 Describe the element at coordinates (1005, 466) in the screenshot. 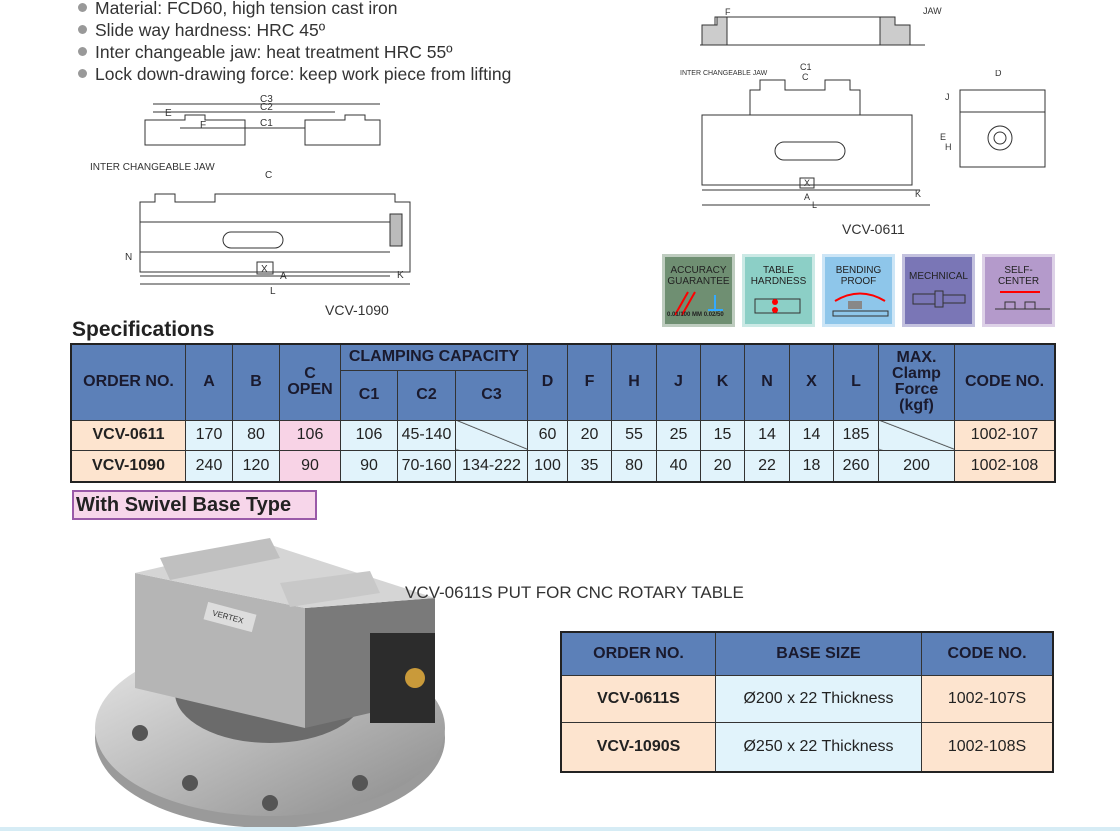

I see `table-cell: 1002-108` at that location.